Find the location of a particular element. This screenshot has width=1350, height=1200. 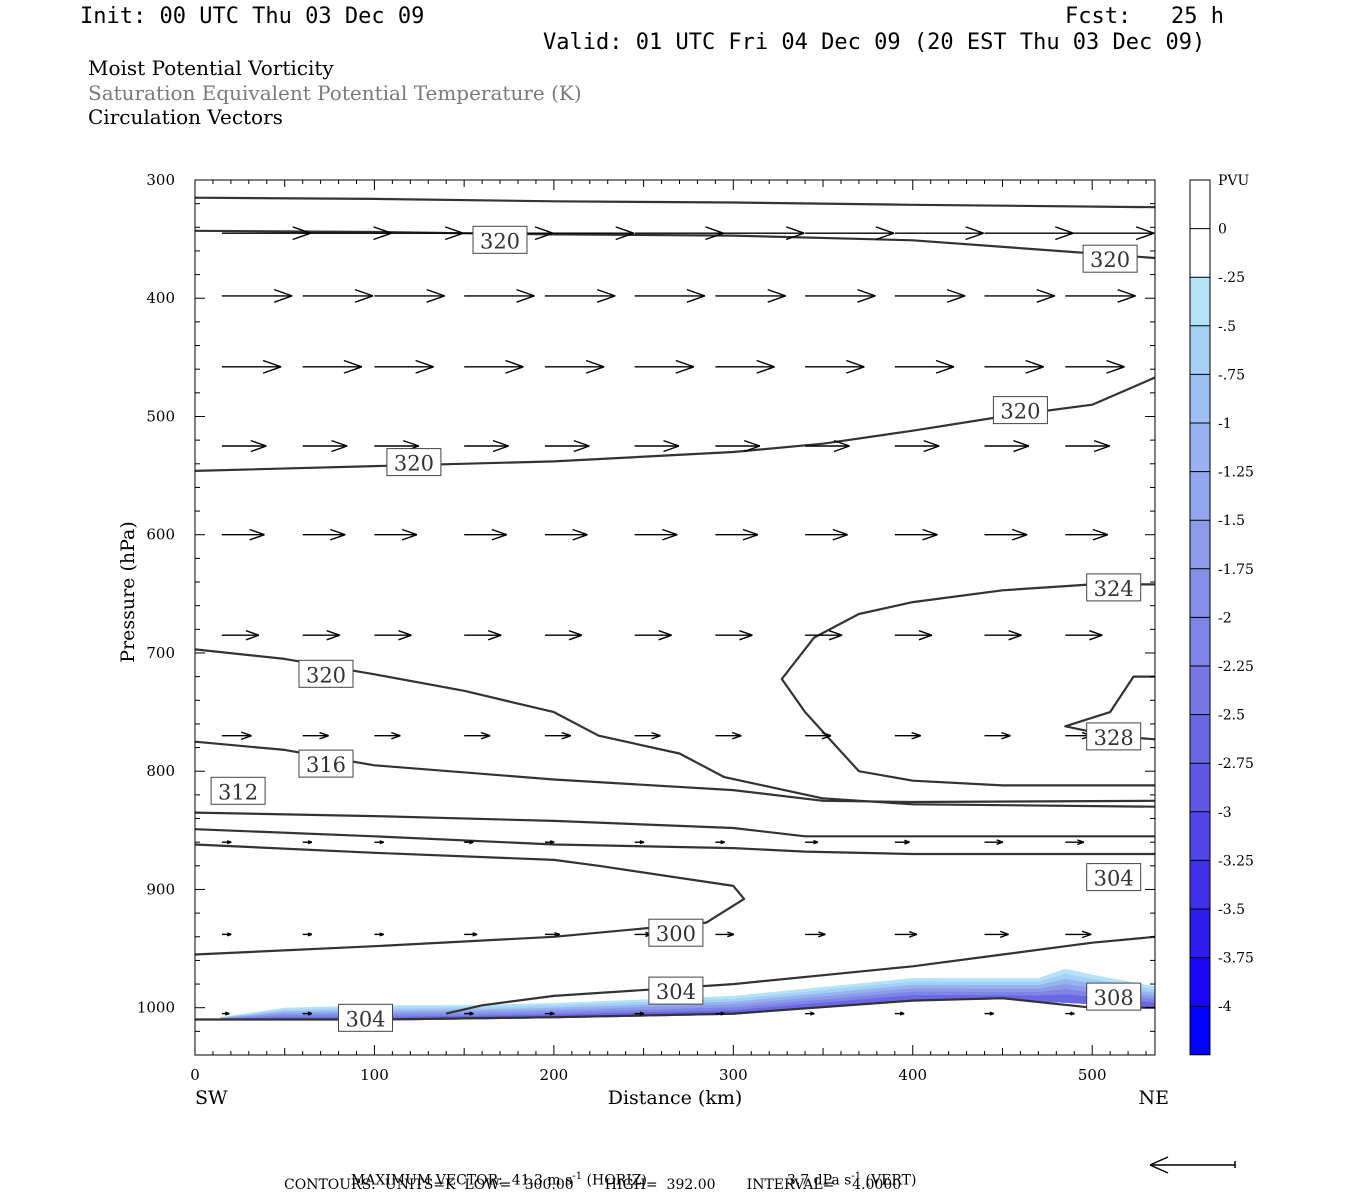

colorbar-label: 0 is located at coordinates (1222, 230).